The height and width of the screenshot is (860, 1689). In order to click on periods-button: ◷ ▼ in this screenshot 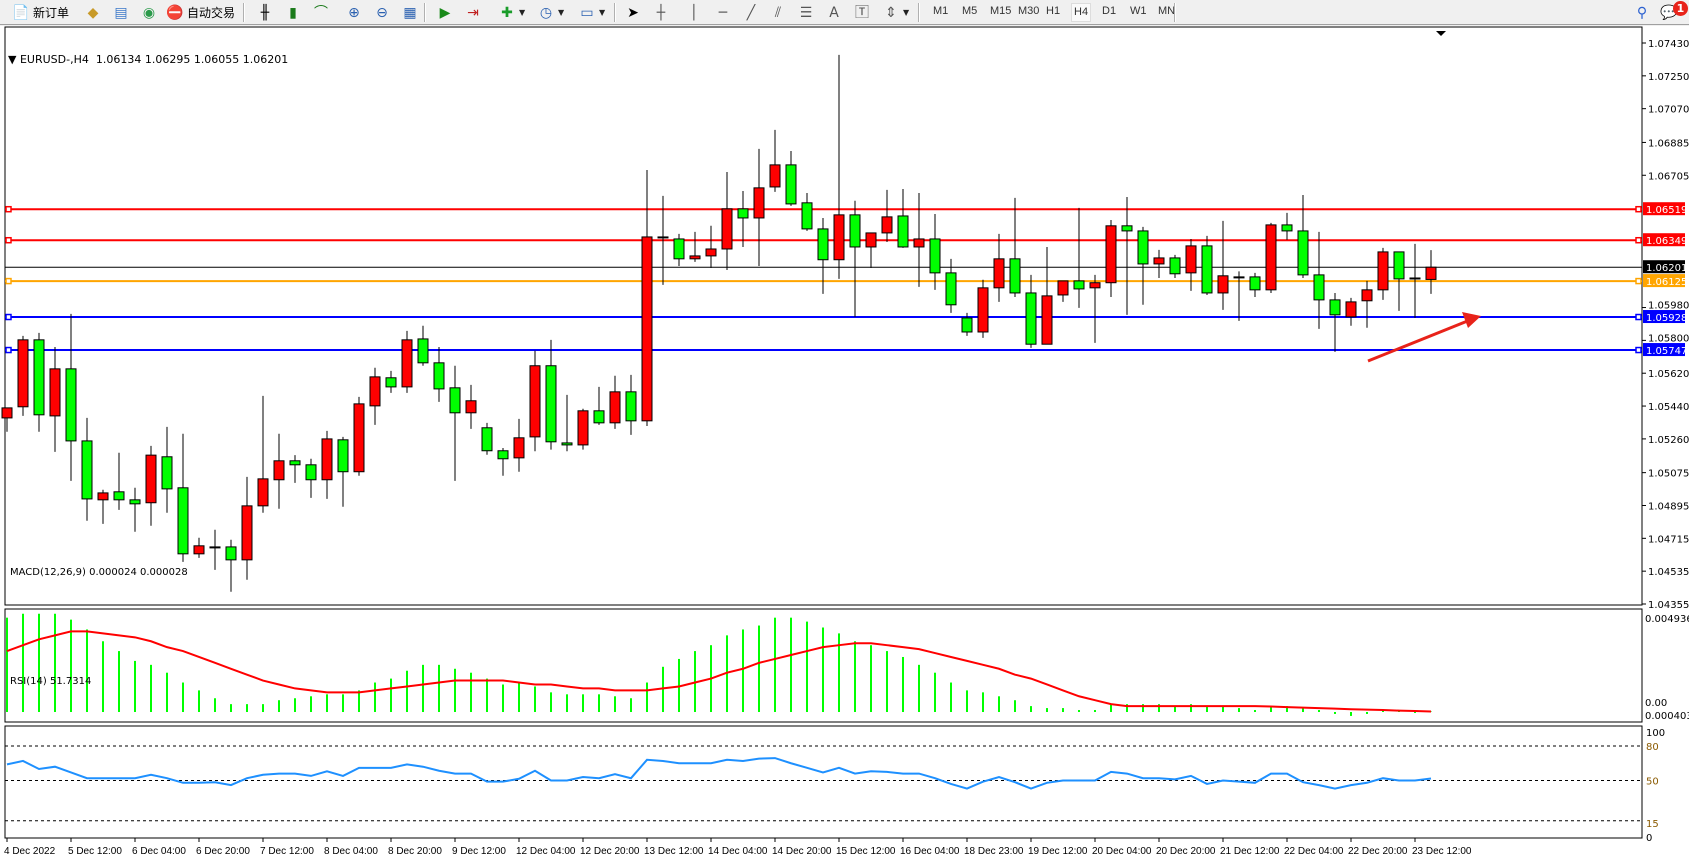, I will do `click(550, 12)`.